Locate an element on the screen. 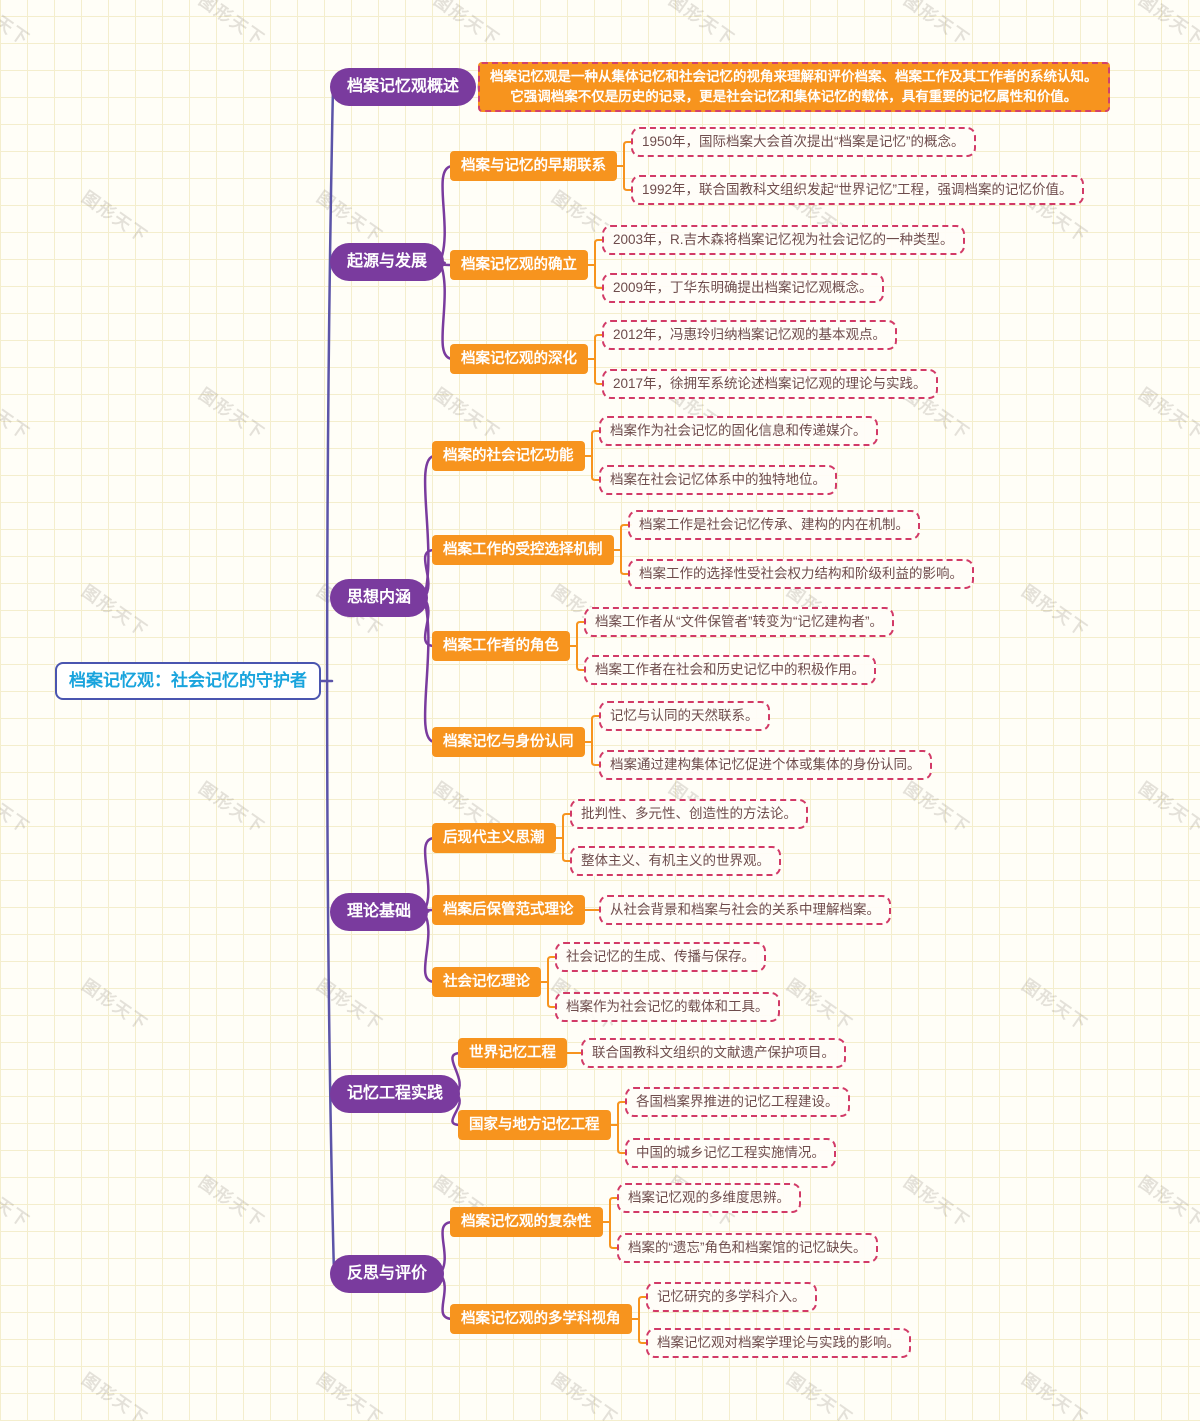 Image resolution: width=1200 pixels, height=1421 pixels. topic-2-1: 档案工作的受控选择机制 is located at coordinates (523, 550).